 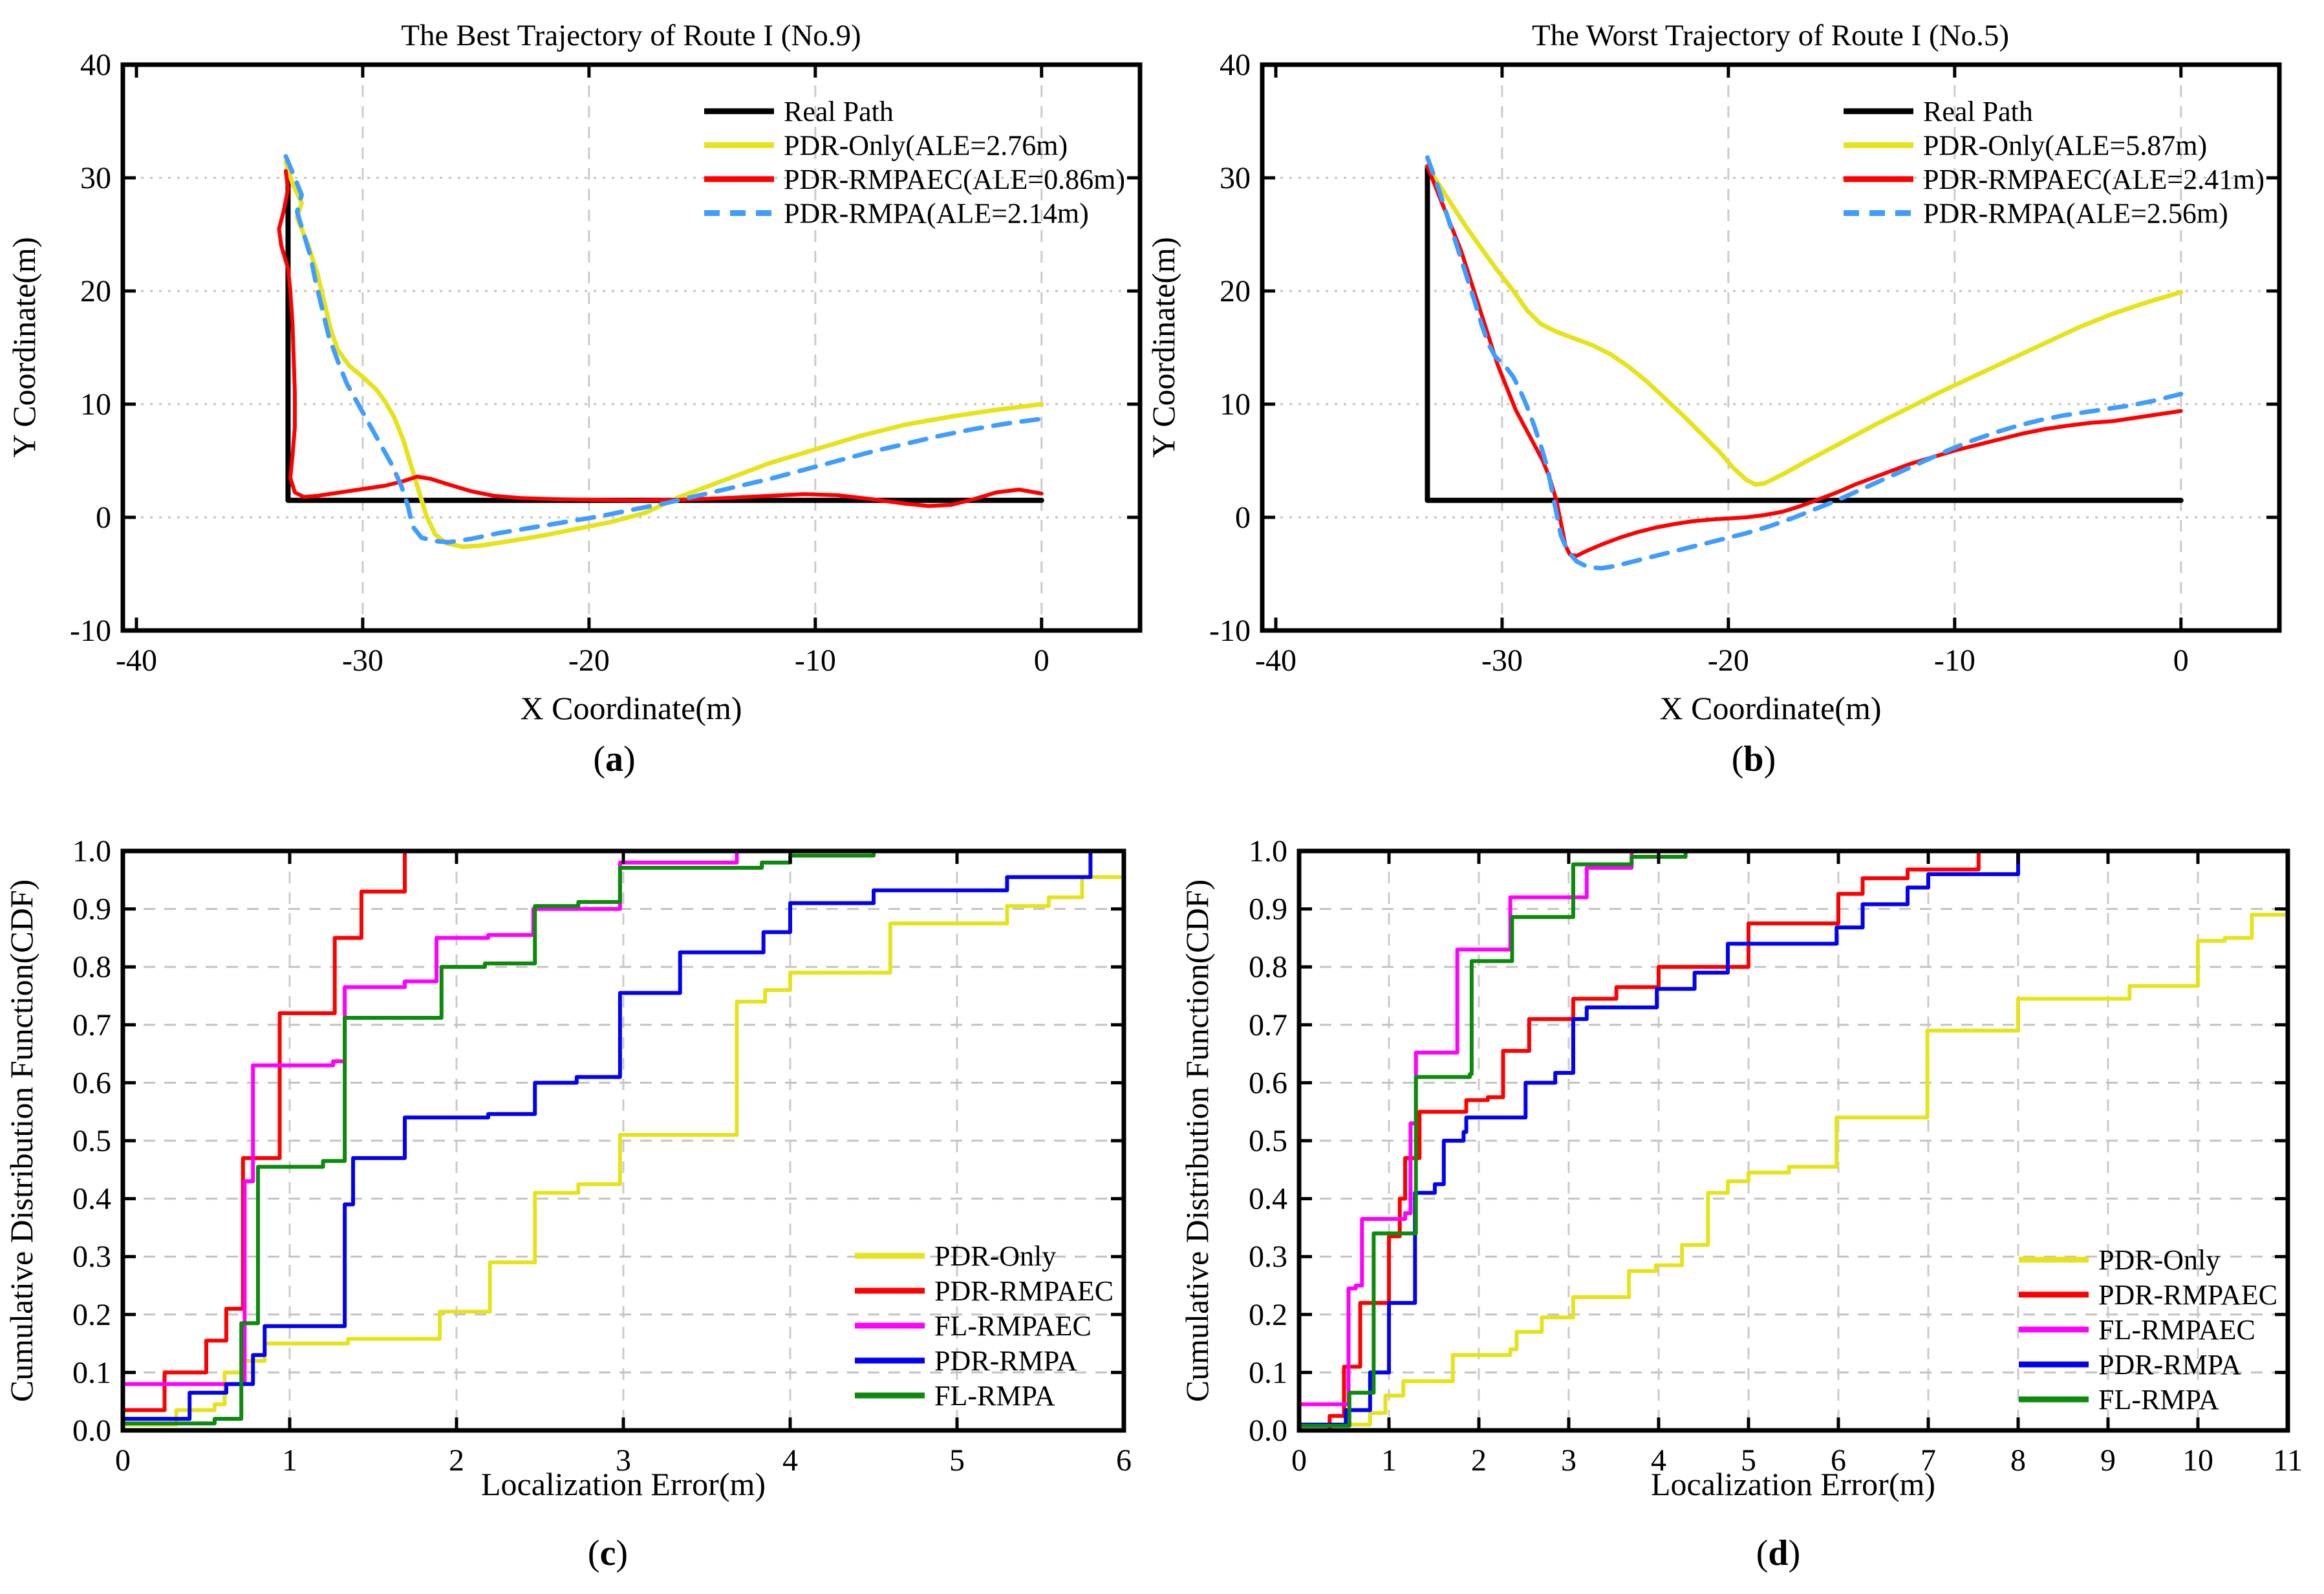 What do you see at coordinates (90, 631) in the screenshot?
I see `y-tick-label: -10` at bounding box center [90, 631].